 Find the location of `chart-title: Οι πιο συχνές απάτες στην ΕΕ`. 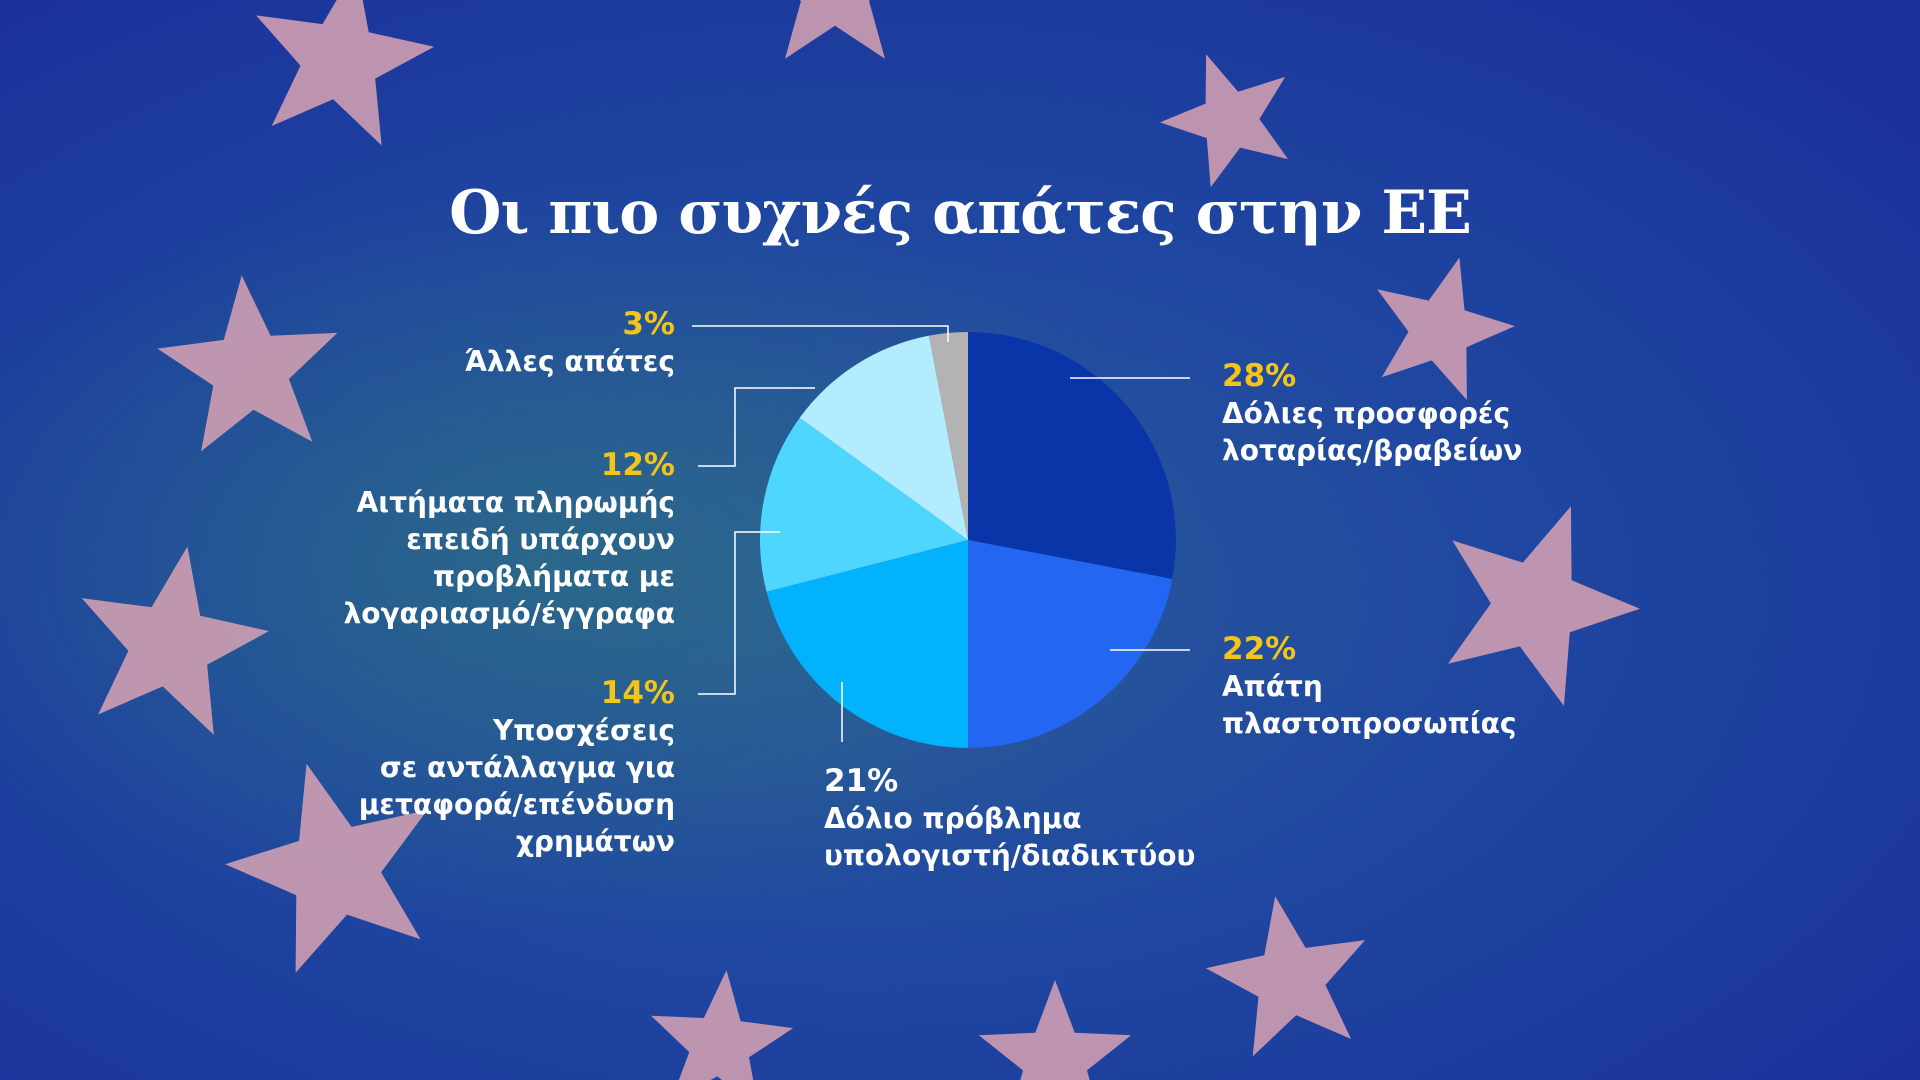

chart-title: Οι πιο συχνές απάτες στην ΕΕ is located at coordinates (960, 213).